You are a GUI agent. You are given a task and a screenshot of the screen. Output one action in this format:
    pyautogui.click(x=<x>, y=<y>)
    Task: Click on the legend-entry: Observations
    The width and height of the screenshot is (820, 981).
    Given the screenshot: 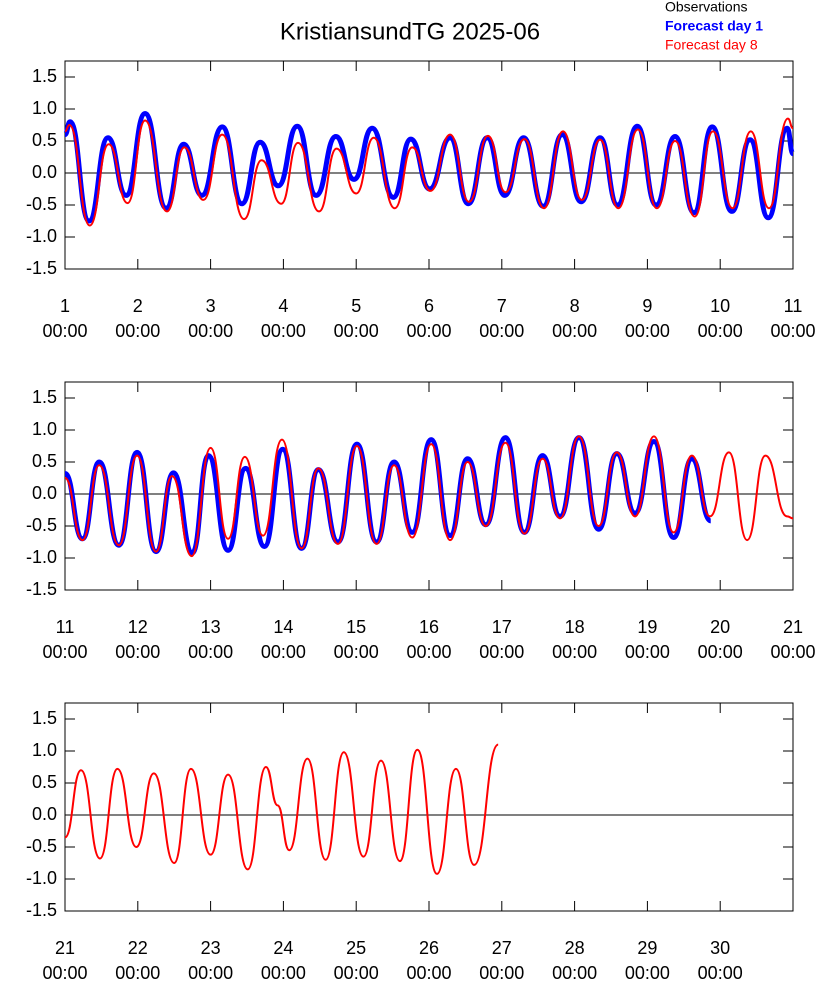 What is the action you would take?
    pyautogui.click(x=706, y=7)
    